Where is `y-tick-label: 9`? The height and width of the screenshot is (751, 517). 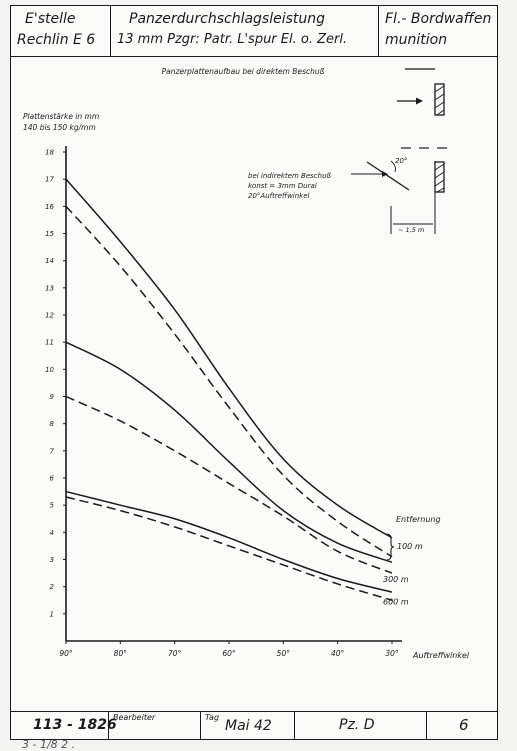 y-tick-label: 9 is located at coordinates (52, 397).